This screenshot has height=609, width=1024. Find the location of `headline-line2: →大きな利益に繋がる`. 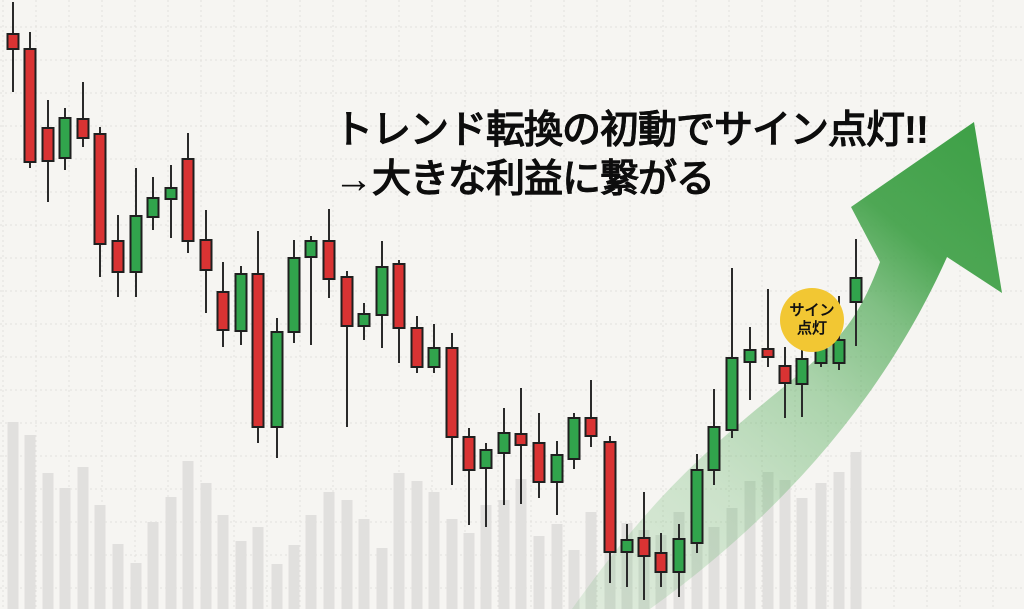

headline-line2: →大きな利益に繋がる is located at coordinates (524, 179).